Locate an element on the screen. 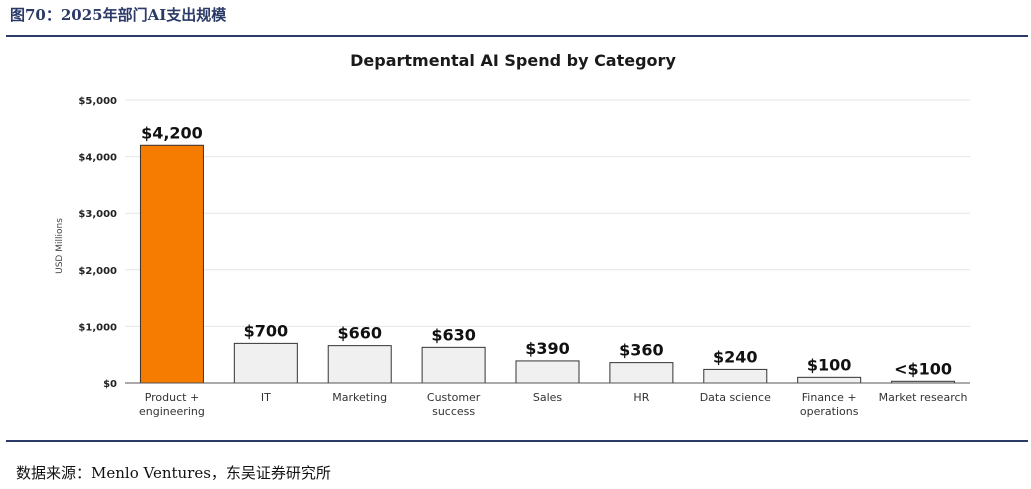 The image size is (1031, 489). y-tick-label: $2,000 is located at coordinates (97, 271).